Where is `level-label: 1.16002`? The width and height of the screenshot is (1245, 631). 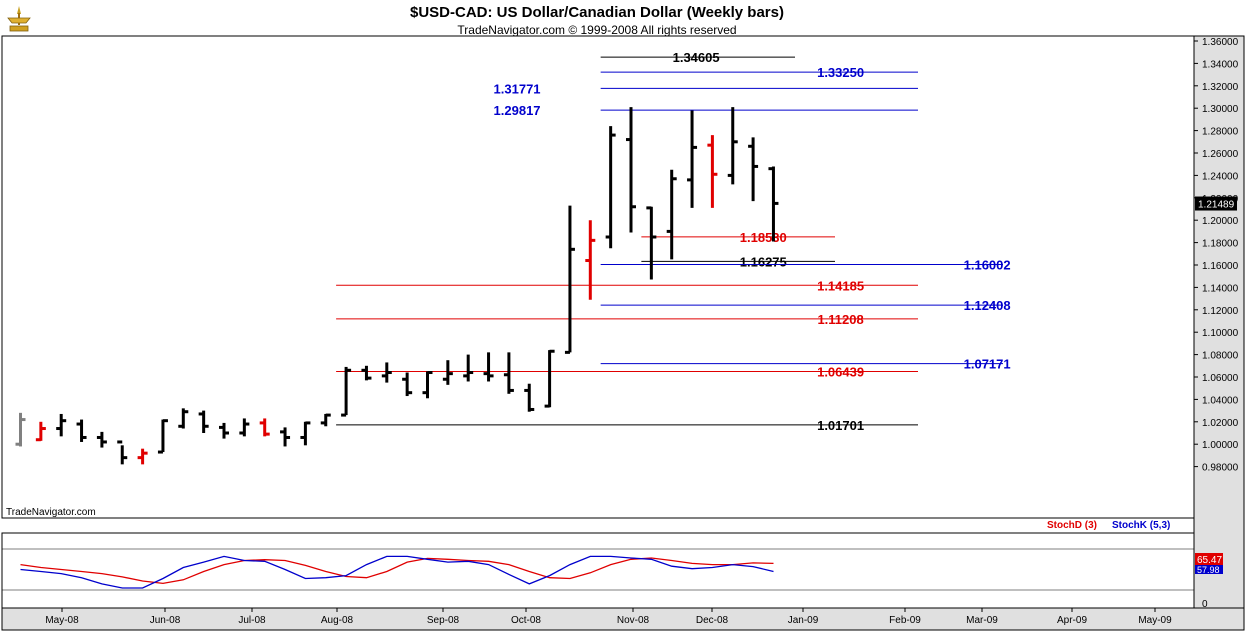 level-label: 1.16002 is located at coordinates (987, 264).